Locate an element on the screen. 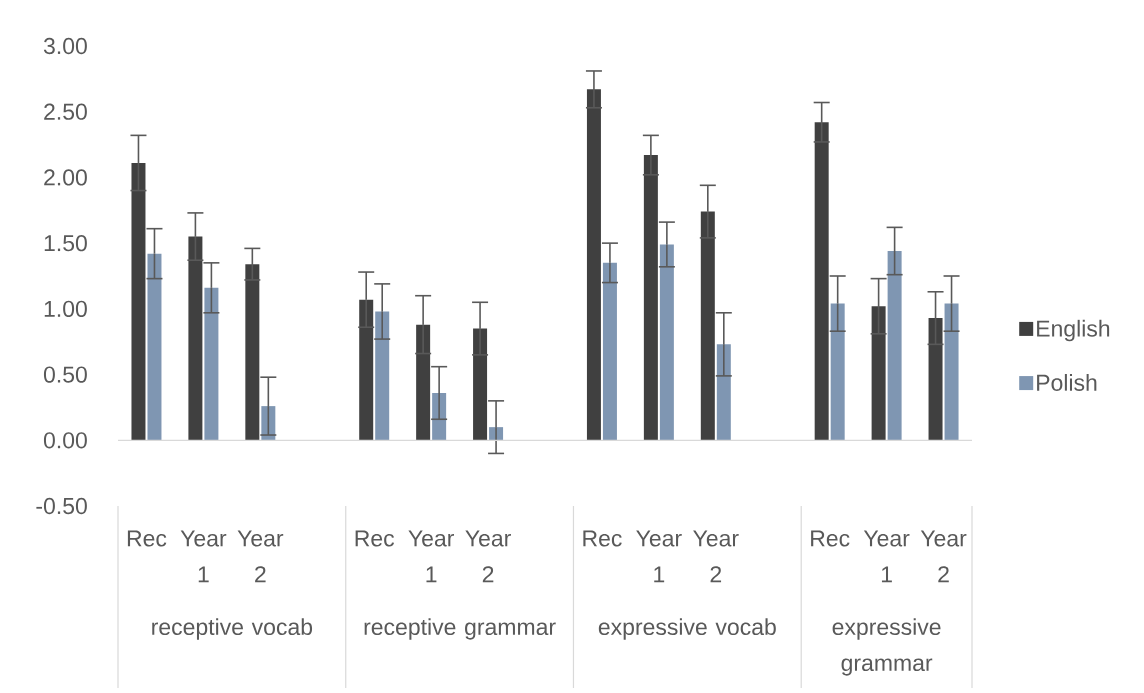 This screenshot has height=693, width=1144. y-tick-label: 2.00 is located at coordinates (65, 177).